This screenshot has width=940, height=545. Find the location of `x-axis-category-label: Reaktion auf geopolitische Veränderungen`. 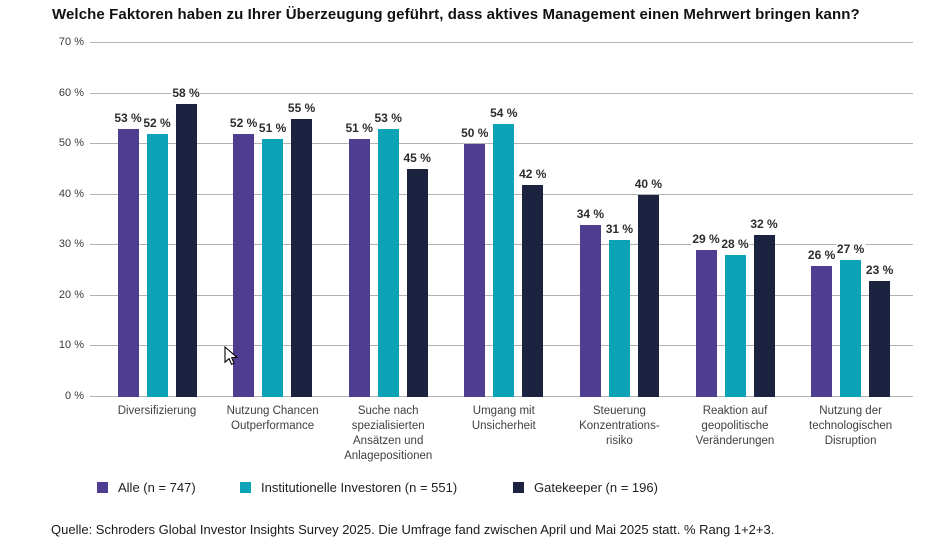

x-axis-category-label: Reaktion auf geopolitische Veränderungen is located at coordinates (735, 426).